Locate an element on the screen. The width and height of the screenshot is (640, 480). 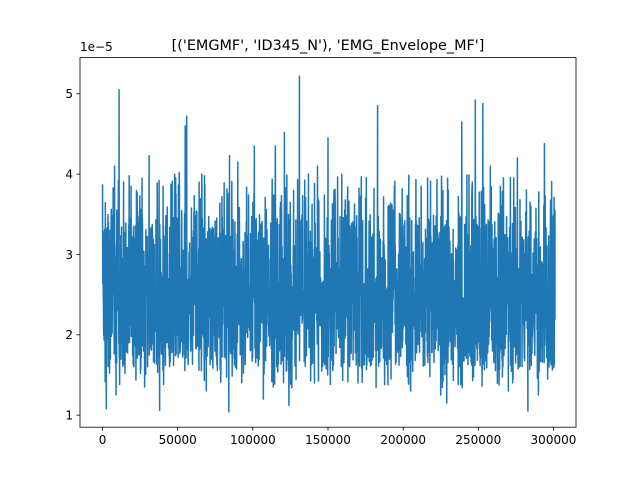
y-tick-label: 4 is located at coordinates (69, 174).